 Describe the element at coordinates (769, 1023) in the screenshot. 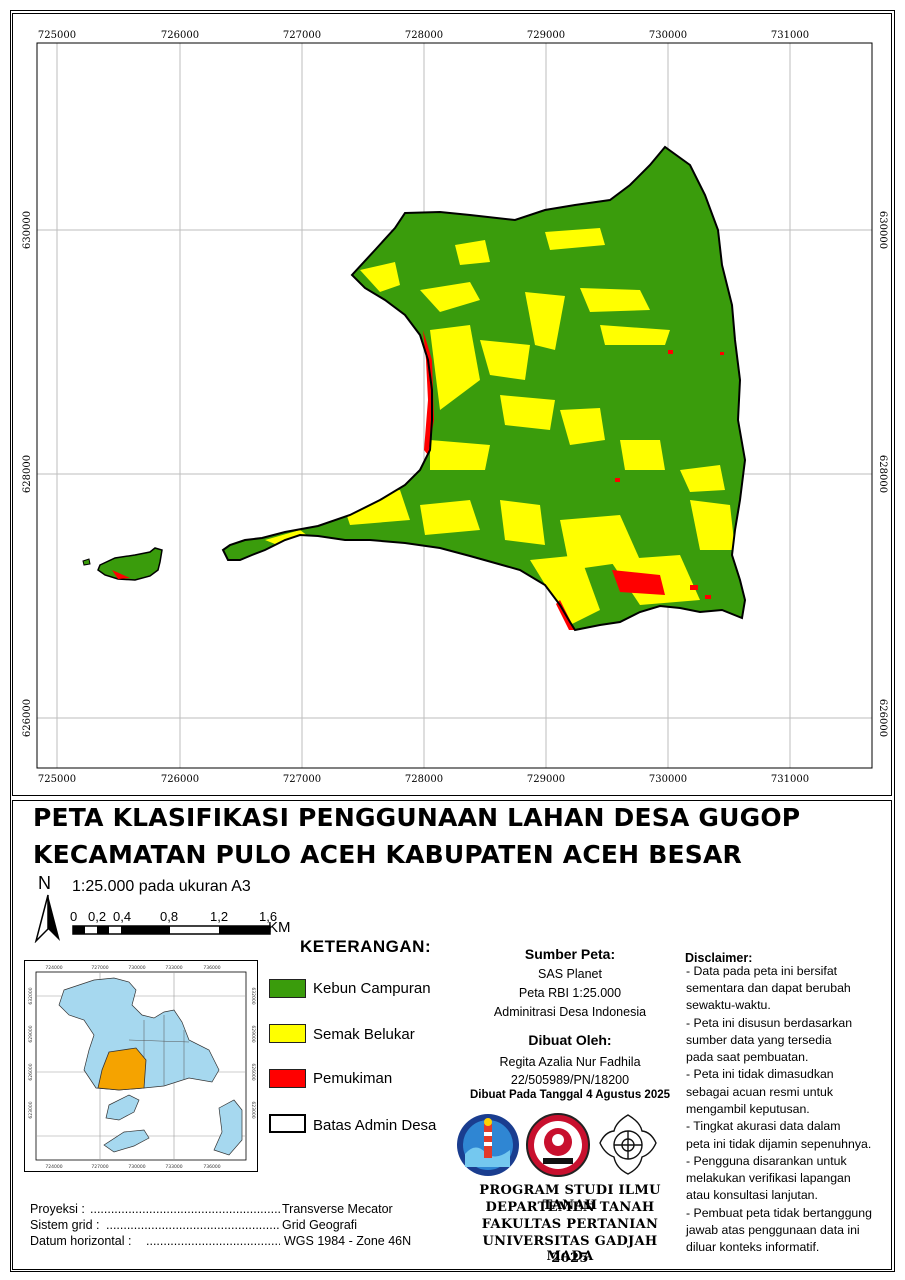

I see `disclaimer-line: - Peta ini disusun berdasarkan` at that location.